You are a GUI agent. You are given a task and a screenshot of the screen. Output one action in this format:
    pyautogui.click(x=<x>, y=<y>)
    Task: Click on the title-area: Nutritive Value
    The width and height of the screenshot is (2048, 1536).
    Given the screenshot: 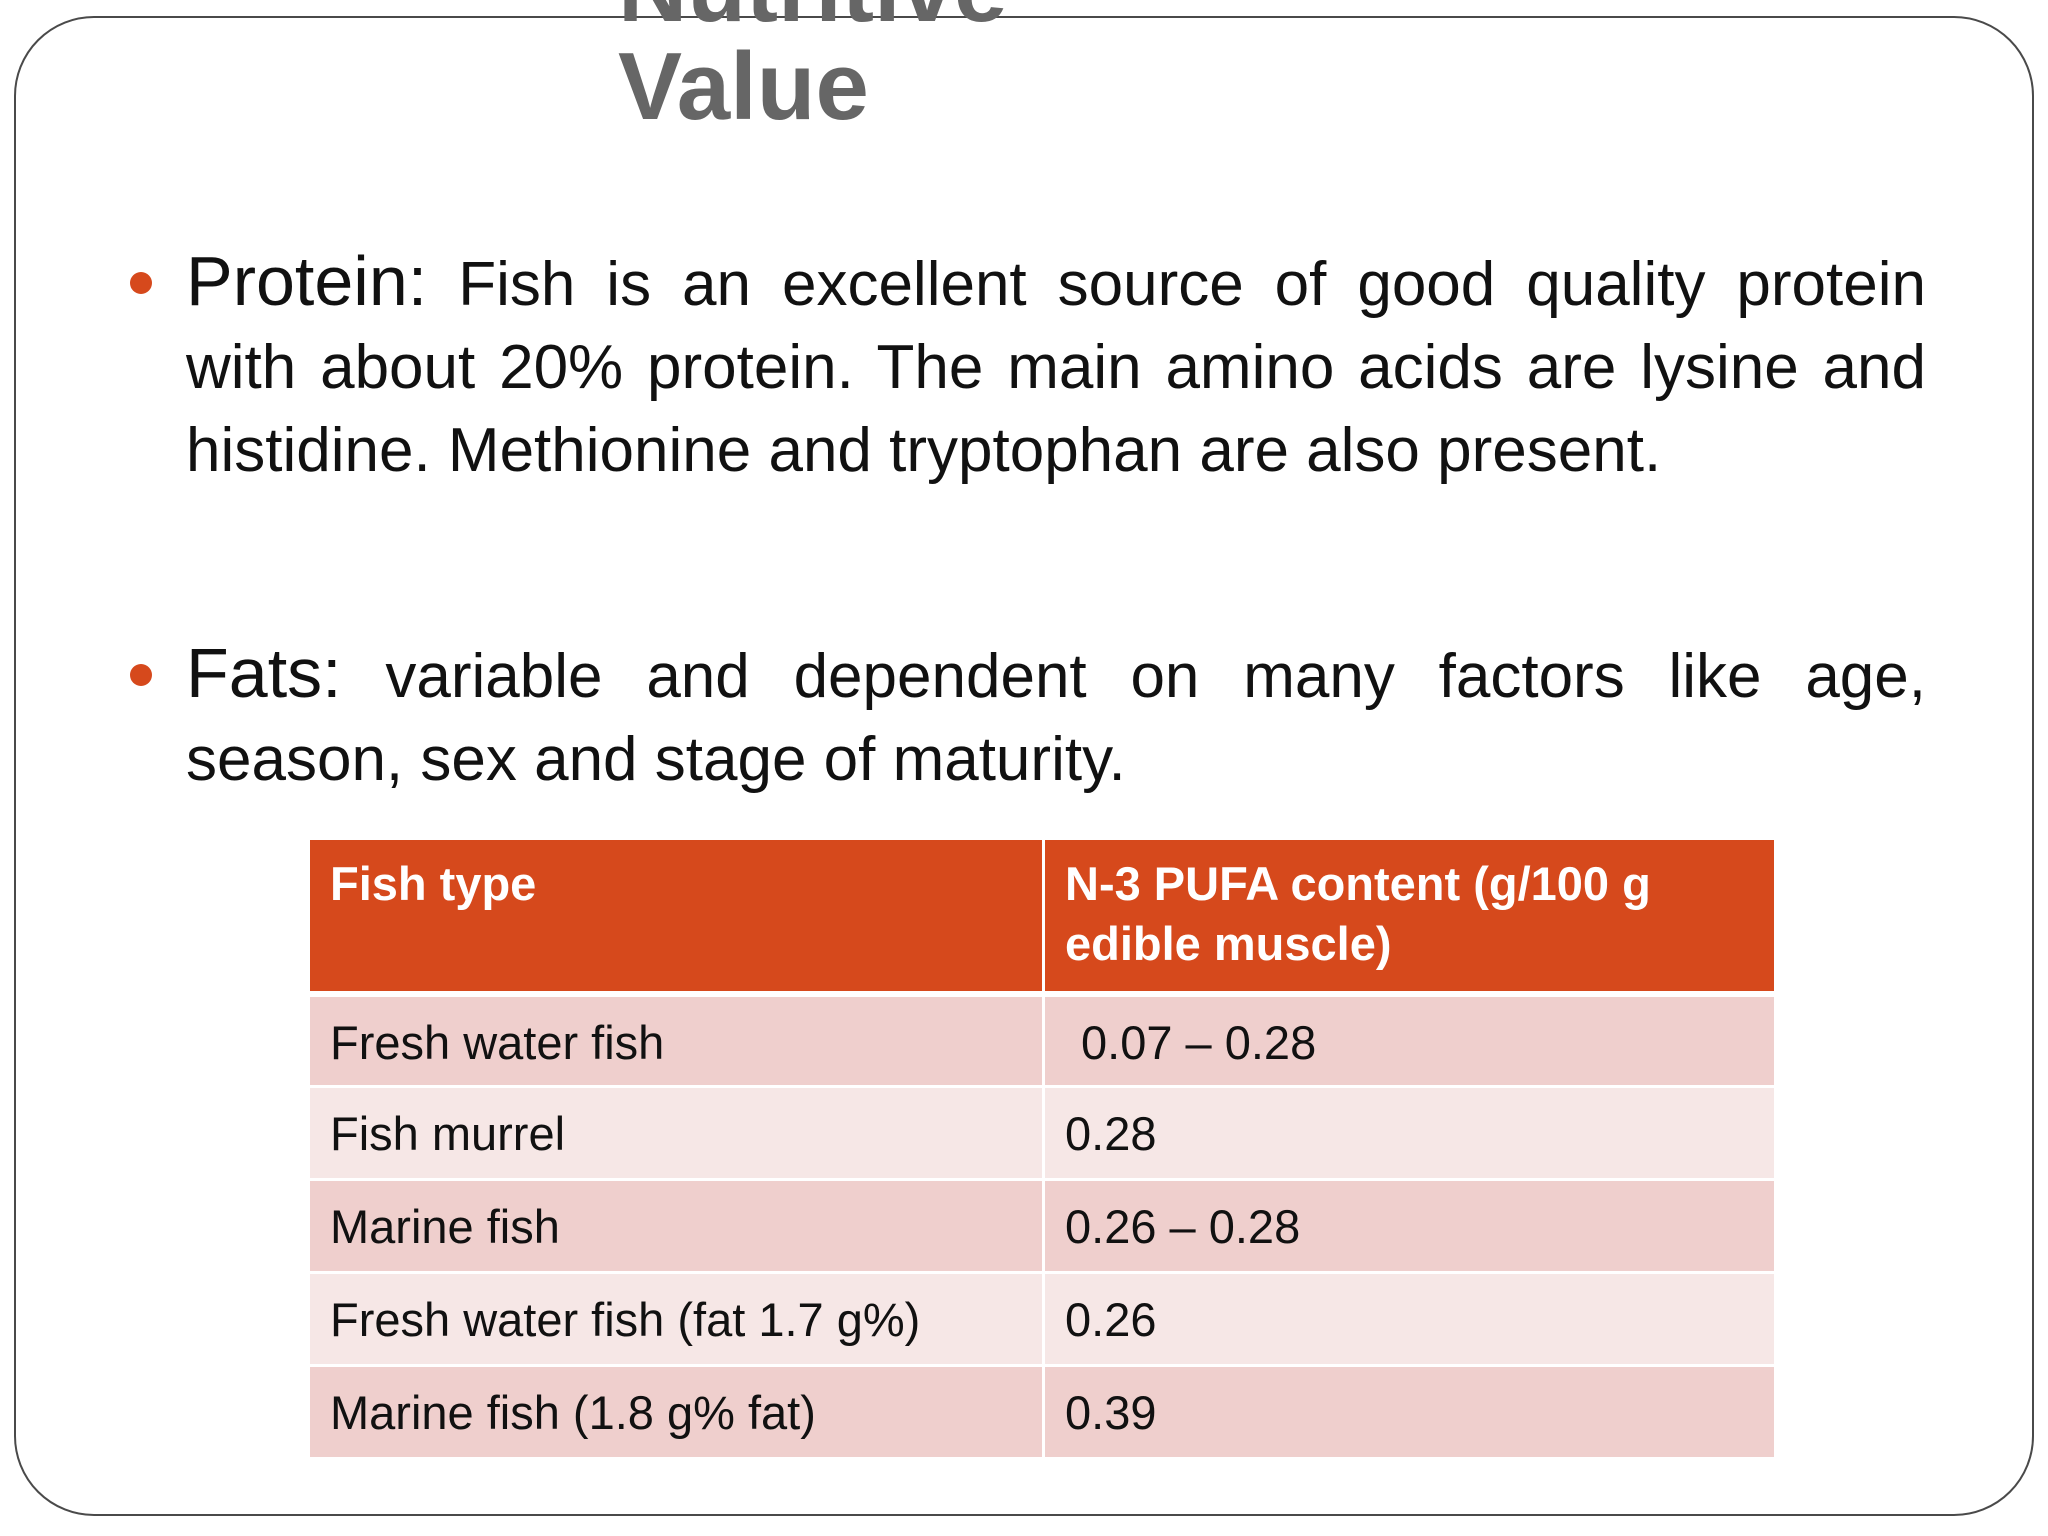 What is the action you would take?
    pyautogui.click(x=1024, y=80)
    